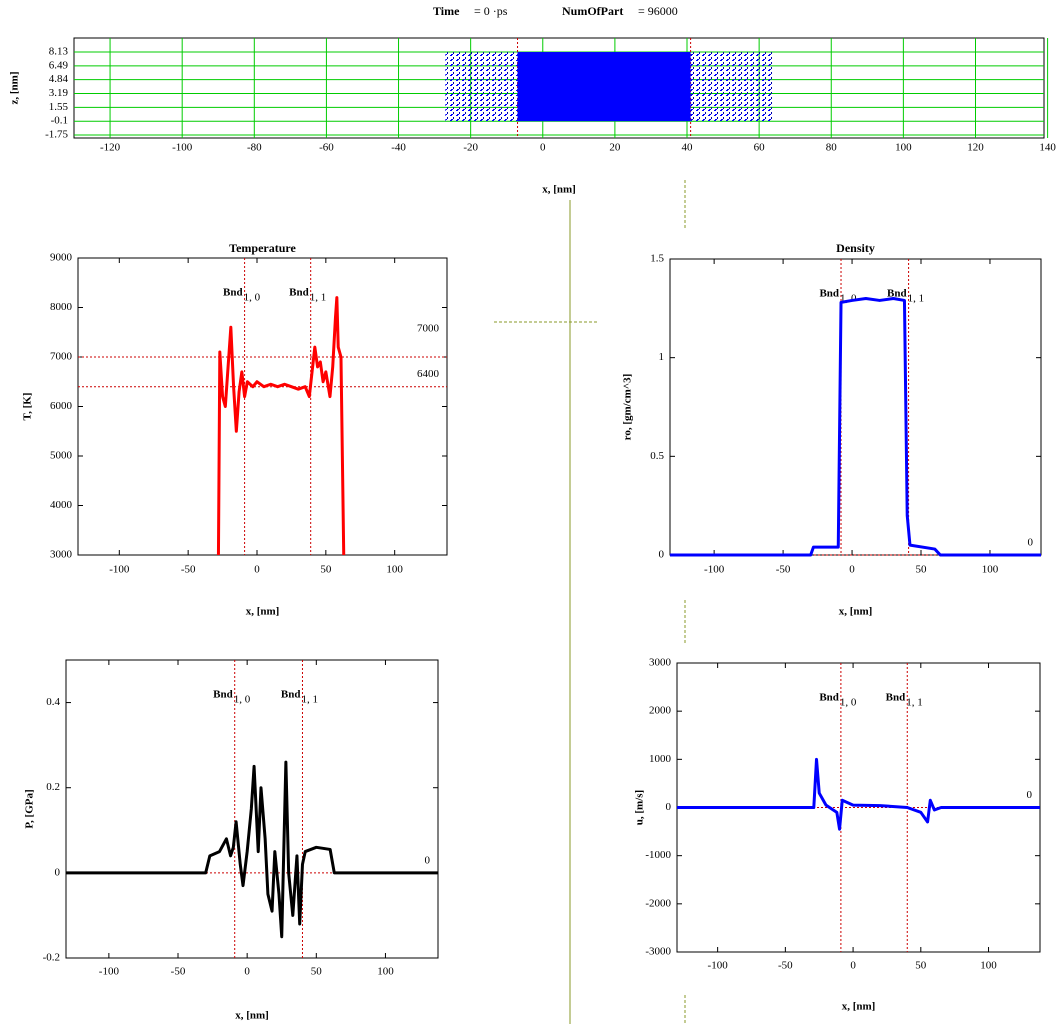  I want to click on y-tick-label: 2000, so click(660, 711).